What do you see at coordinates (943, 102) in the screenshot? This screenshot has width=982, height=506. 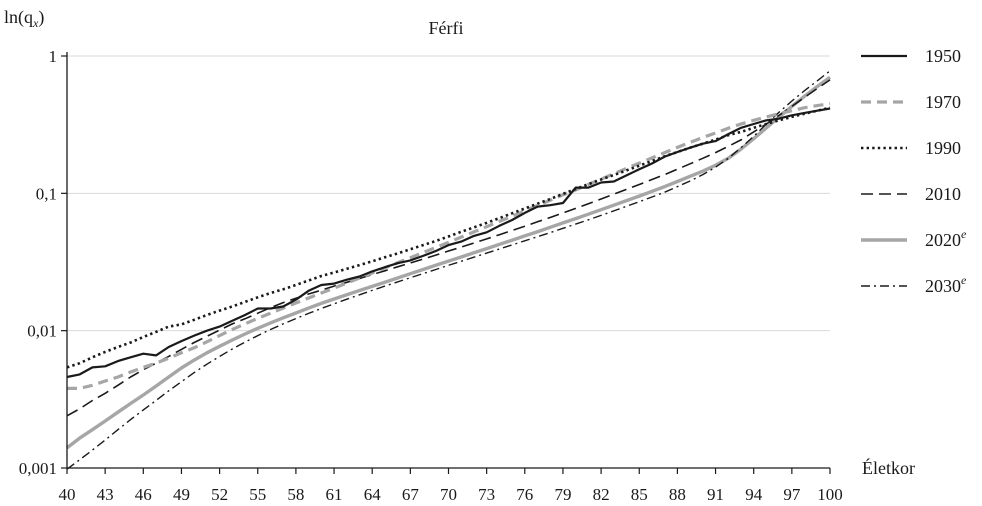 I see `legend-label-1970: 1970` at bounding box center [943, 102].